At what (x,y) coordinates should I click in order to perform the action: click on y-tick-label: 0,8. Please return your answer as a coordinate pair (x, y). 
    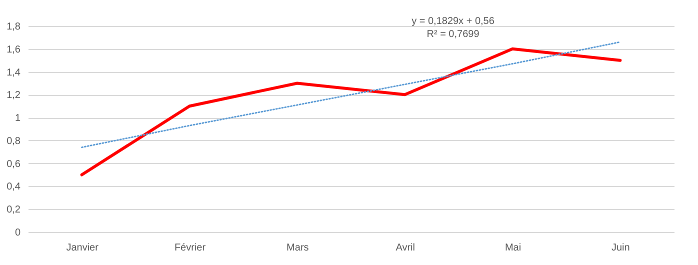
    Looking at the image, I should click on (13, 141).